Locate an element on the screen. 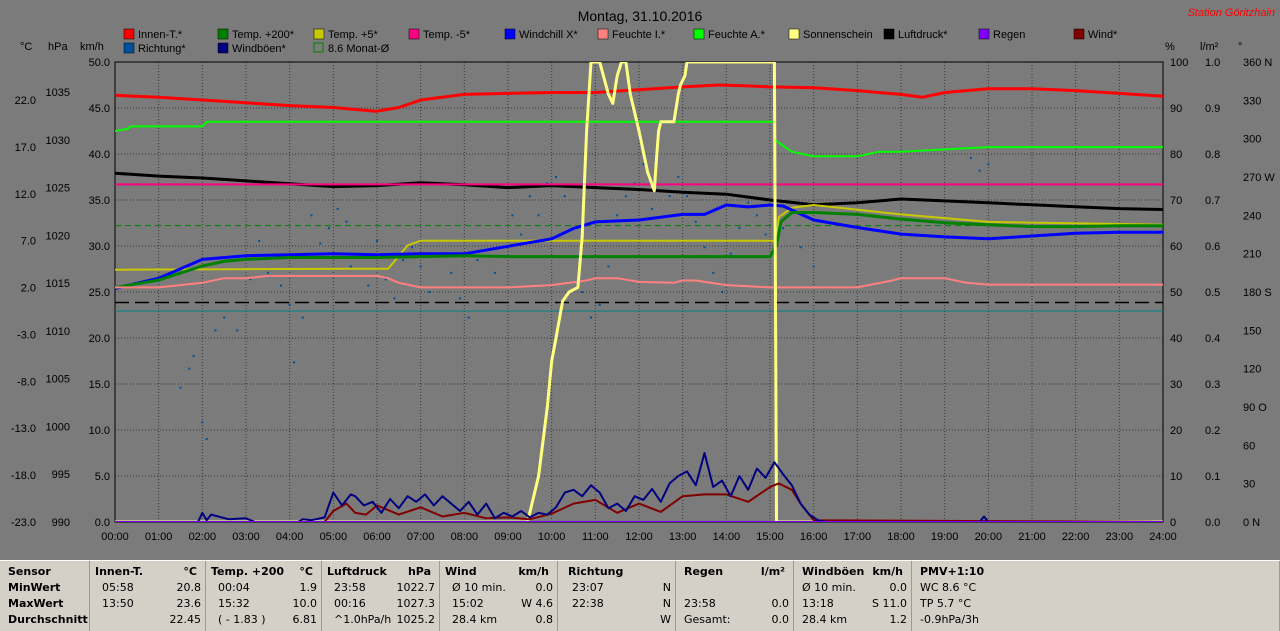 The width and height of the screenshot is (1280, 631). tick-label-celsius: 12.0 is located at coordinates (25, 195).